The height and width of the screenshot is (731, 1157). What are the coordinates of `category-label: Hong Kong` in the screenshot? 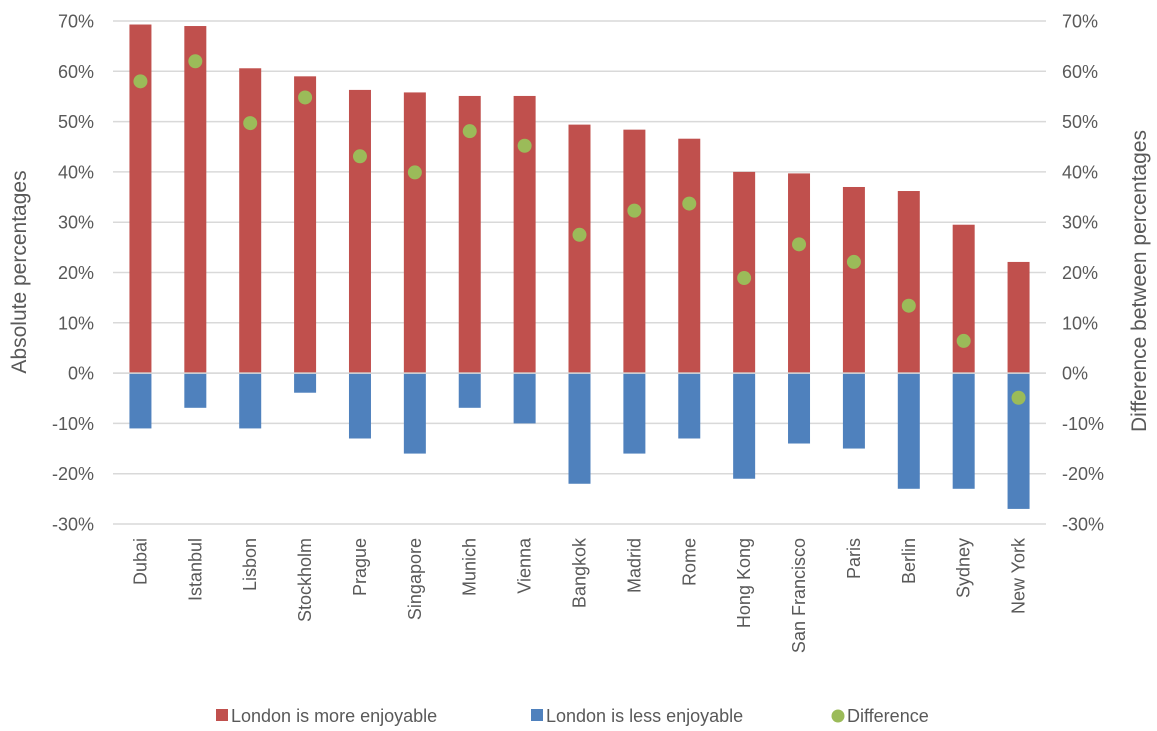 It's located at (744, 583).